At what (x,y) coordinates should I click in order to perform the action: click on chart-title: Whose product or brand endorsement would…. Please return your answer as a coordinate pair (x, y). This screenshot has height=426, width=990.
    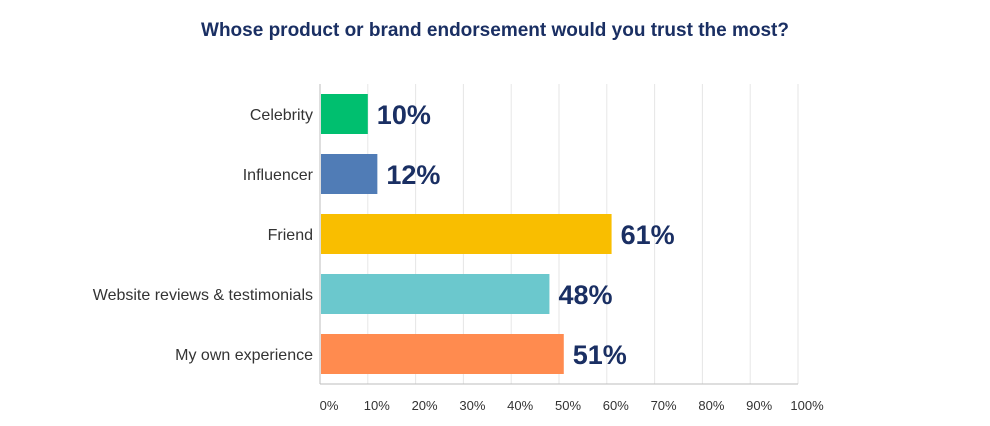
    Looking at the image, I should click on (495, 30).